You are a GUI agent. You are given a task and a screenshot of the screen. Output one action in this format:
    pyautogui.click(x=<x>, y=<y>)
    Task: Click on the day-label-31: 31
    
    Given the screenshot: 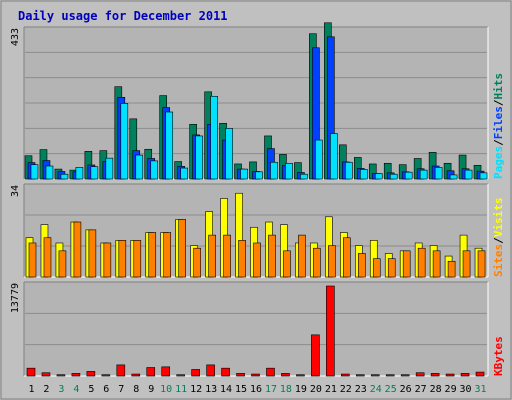 What is the action you would take?
    pyautogui.click(x=480, y=389)
    